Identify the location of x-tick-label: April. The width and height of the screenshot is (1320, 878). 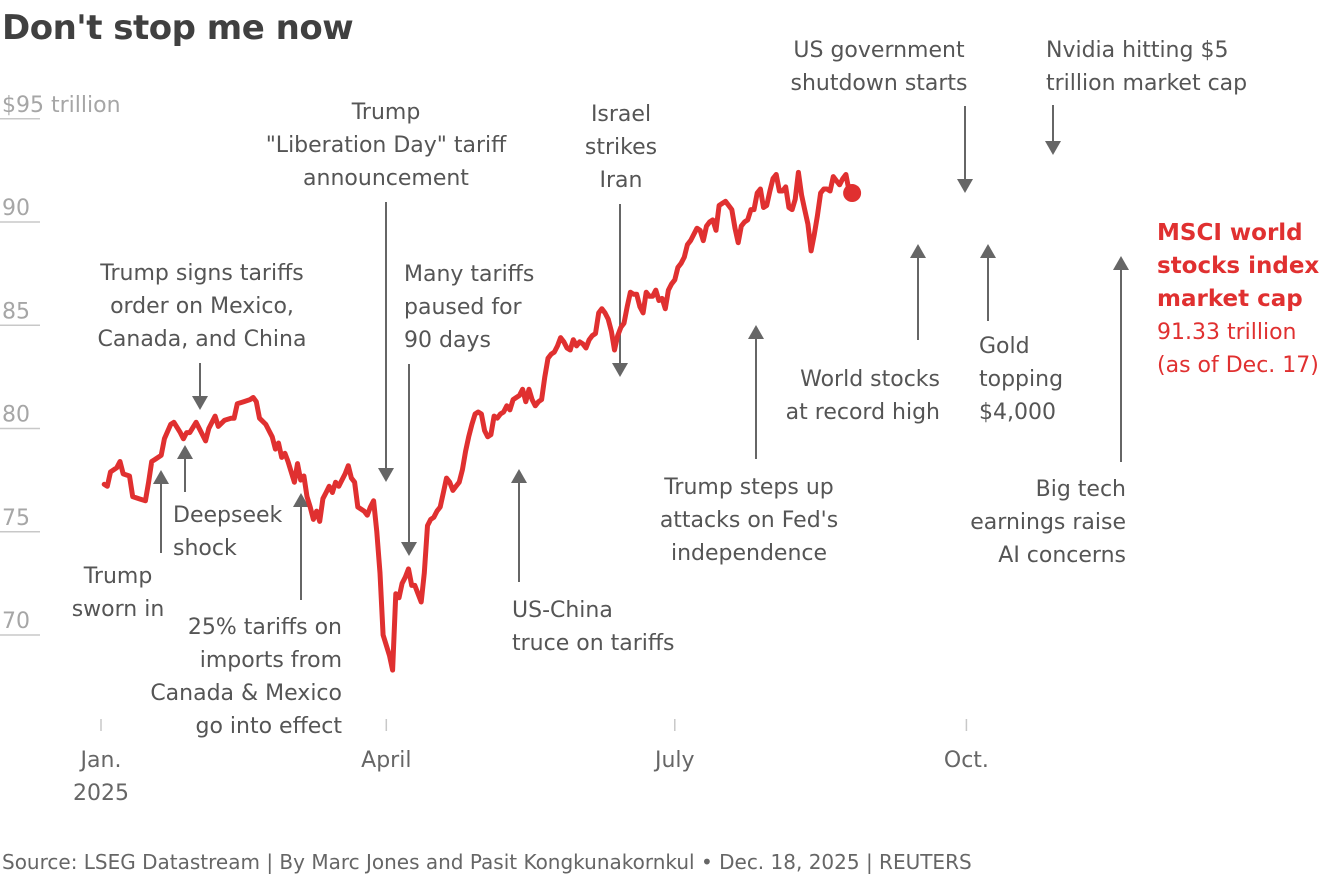
(386, 760).